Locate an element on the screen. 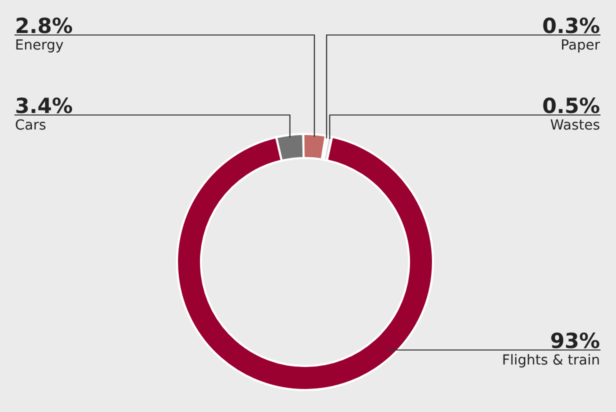 Image resolution: width=616 pixels, height=412 pixels. data-label: 0.5% is located at coordinates (571, 106).